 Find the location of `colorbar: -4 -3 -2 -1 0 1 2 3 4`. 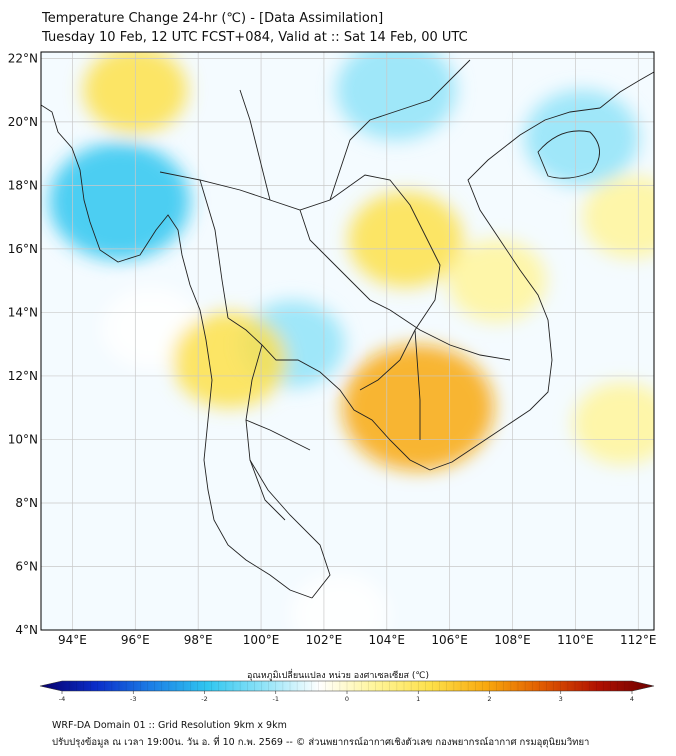

colorbar: -4 -3 -2 -1 0 1 2 3 4 is located at coordinates (347, 691).